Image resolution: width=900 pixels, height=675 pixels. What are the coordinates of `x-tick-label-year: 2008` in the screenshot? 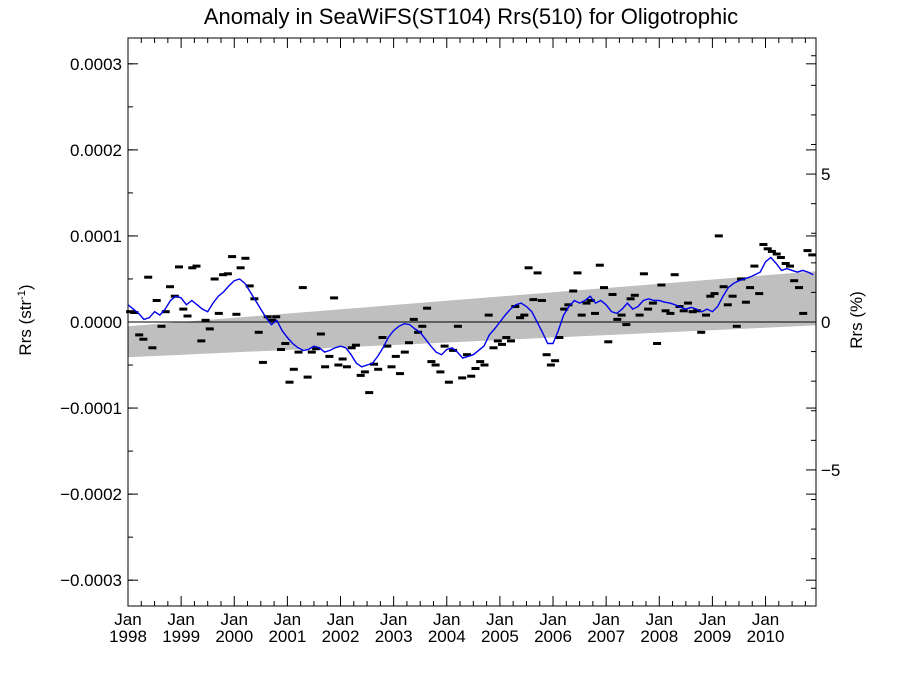 It's located at (659, 636).